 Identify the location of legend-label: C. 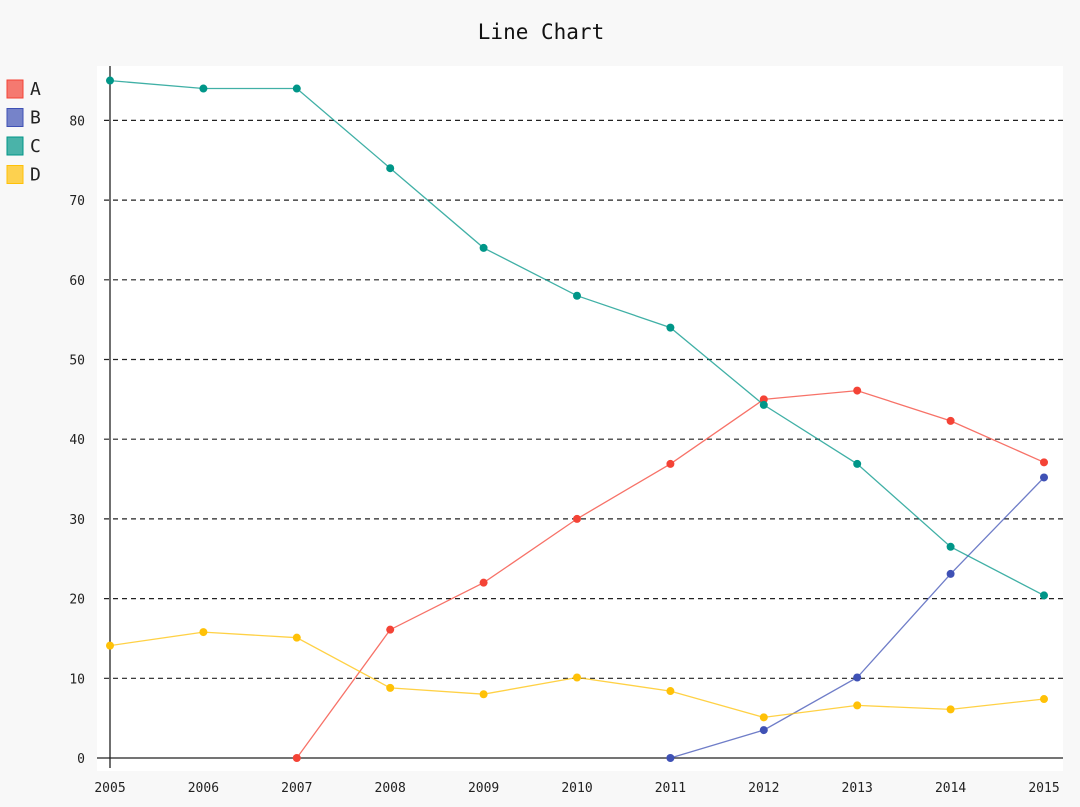
(35, 146).